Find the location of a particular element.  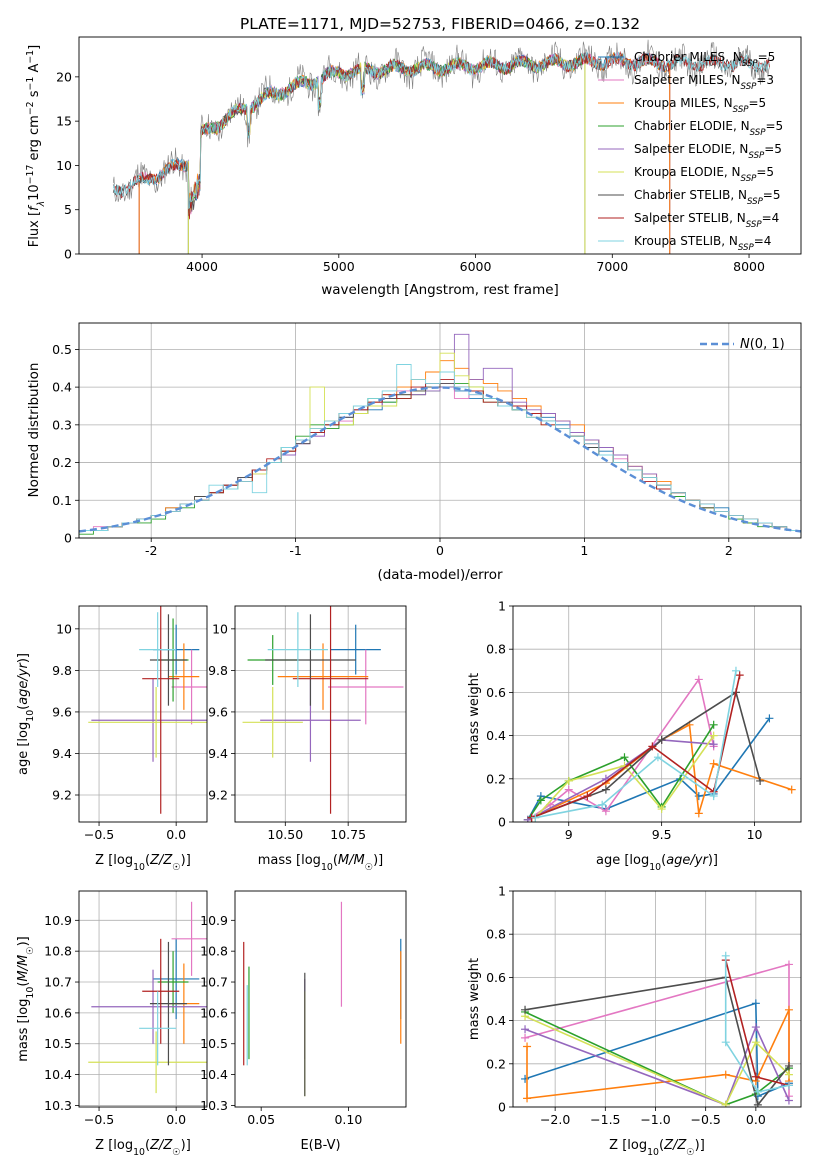

legend-label-part: Salpeter ELODIE, N is located at coordinates (691, 149).